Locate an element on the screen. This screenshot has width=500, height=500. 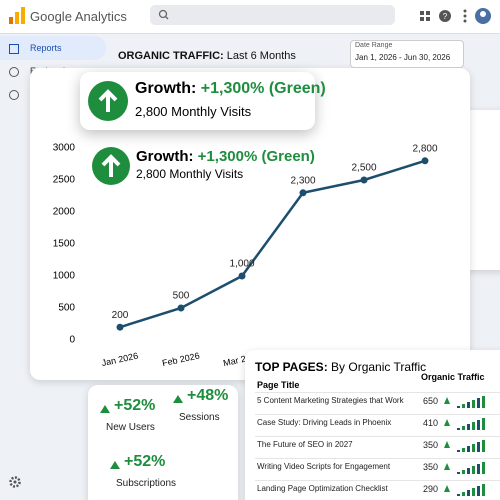
data-label: 1,000 is located at coordinates (241, 264).